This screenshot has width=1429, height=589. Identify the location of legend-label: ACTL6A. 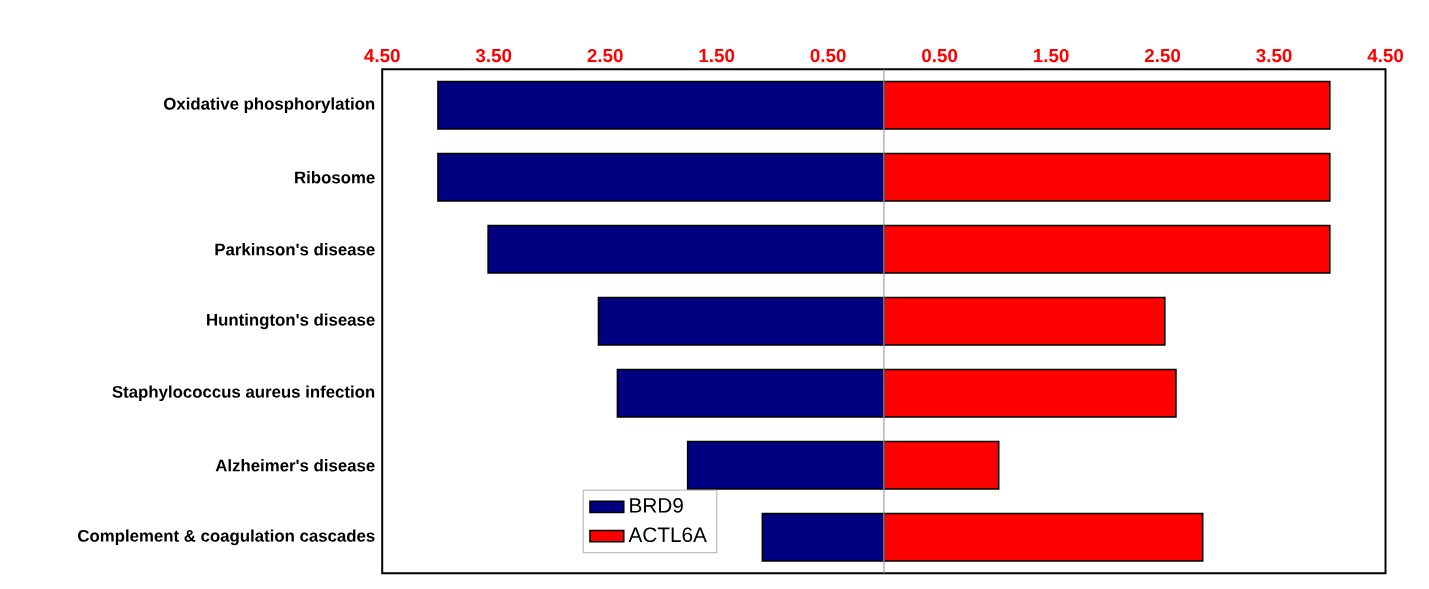
(667, 535).